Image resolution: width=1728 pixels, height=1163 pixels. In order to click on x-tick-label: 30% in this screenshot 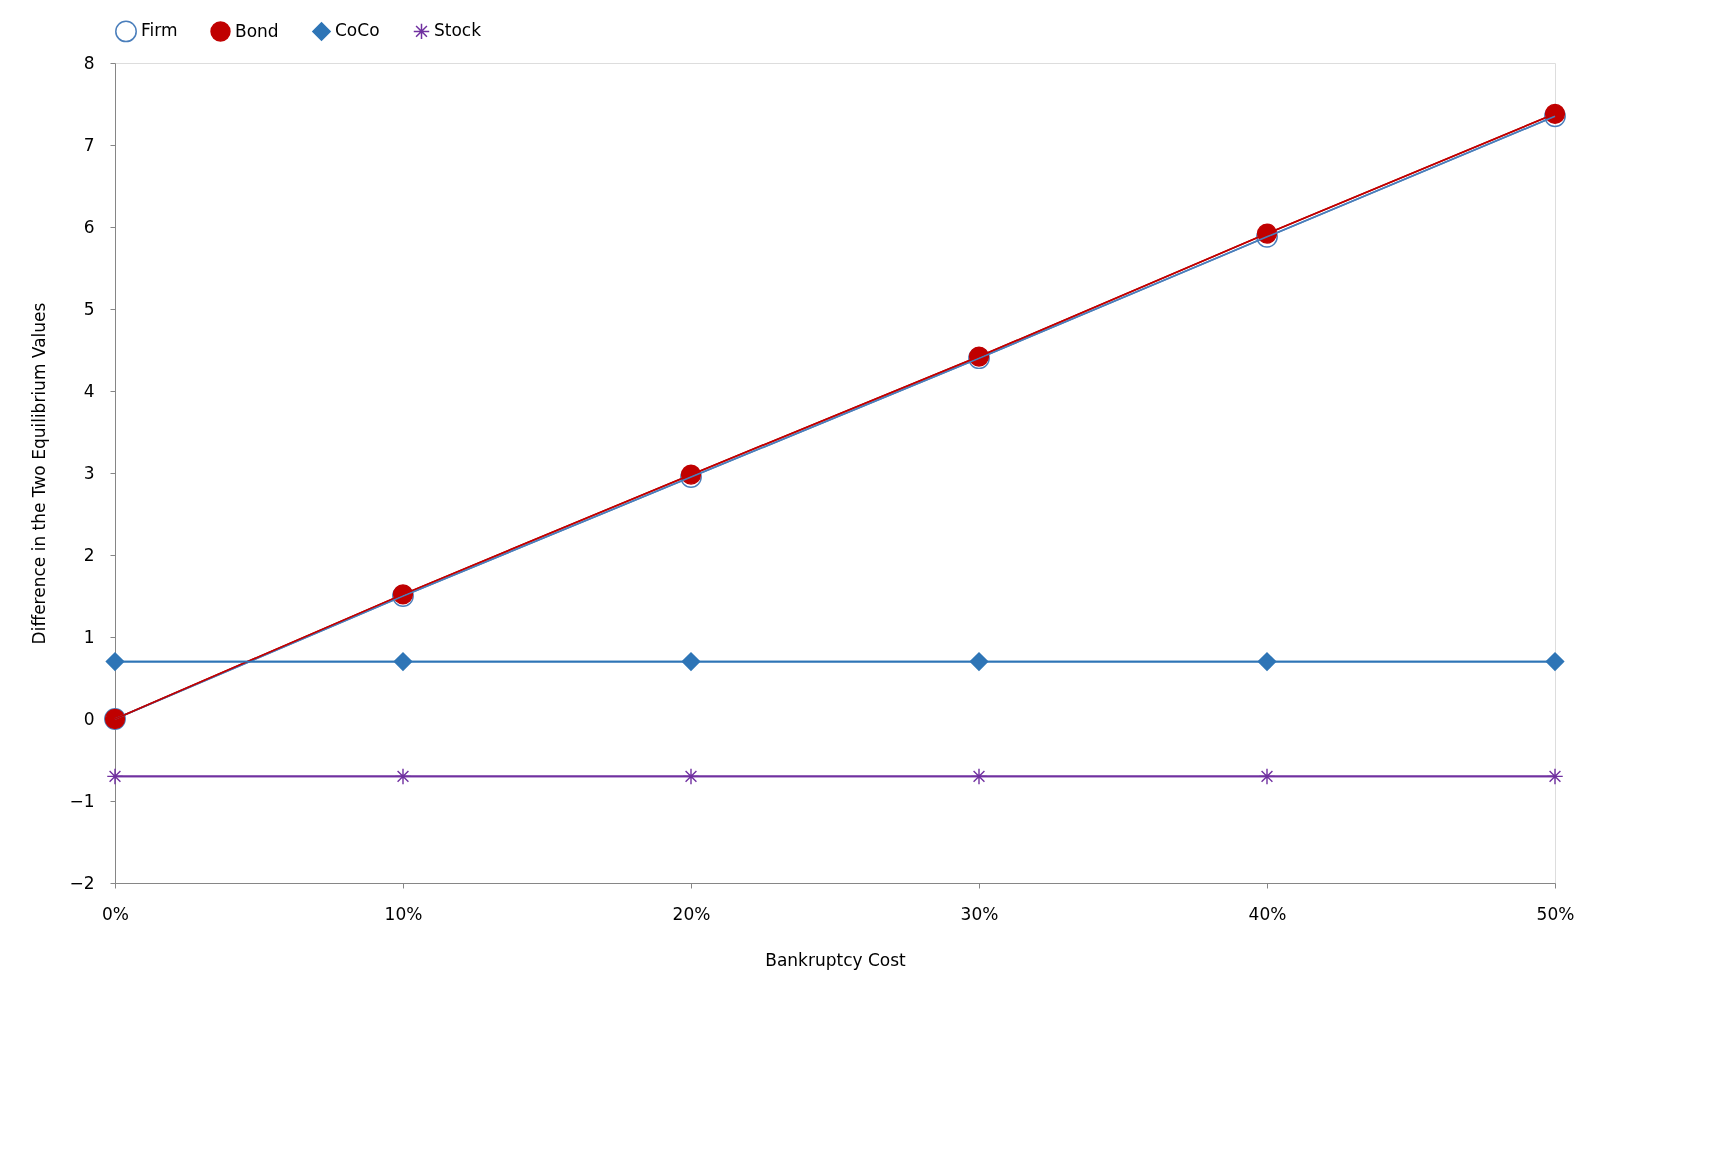, I will do `click(979, 913)`.